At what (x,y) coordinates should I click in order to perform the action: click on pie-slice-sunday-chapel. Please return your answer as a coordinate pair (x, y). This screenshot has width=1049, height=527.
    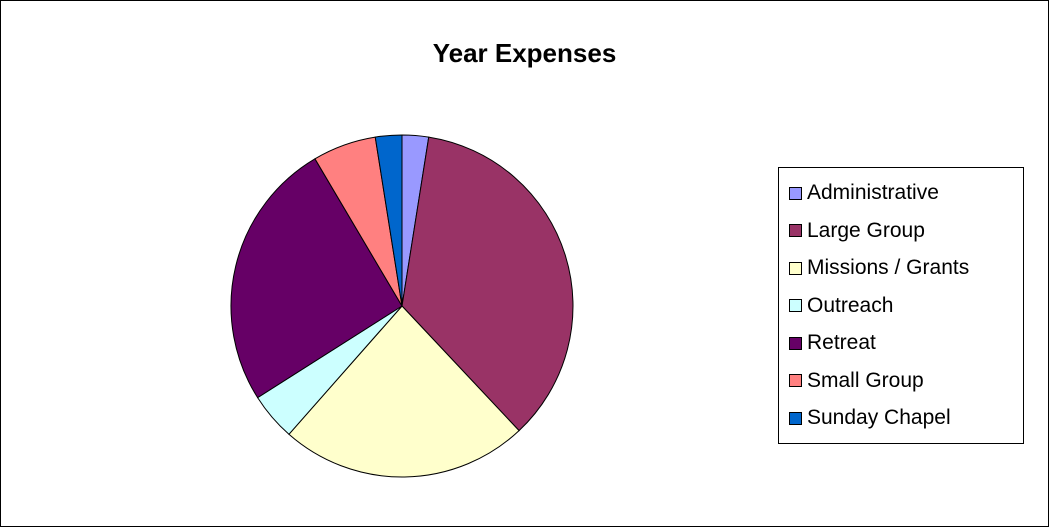
    Looking at the image, I should click on (388, 220).